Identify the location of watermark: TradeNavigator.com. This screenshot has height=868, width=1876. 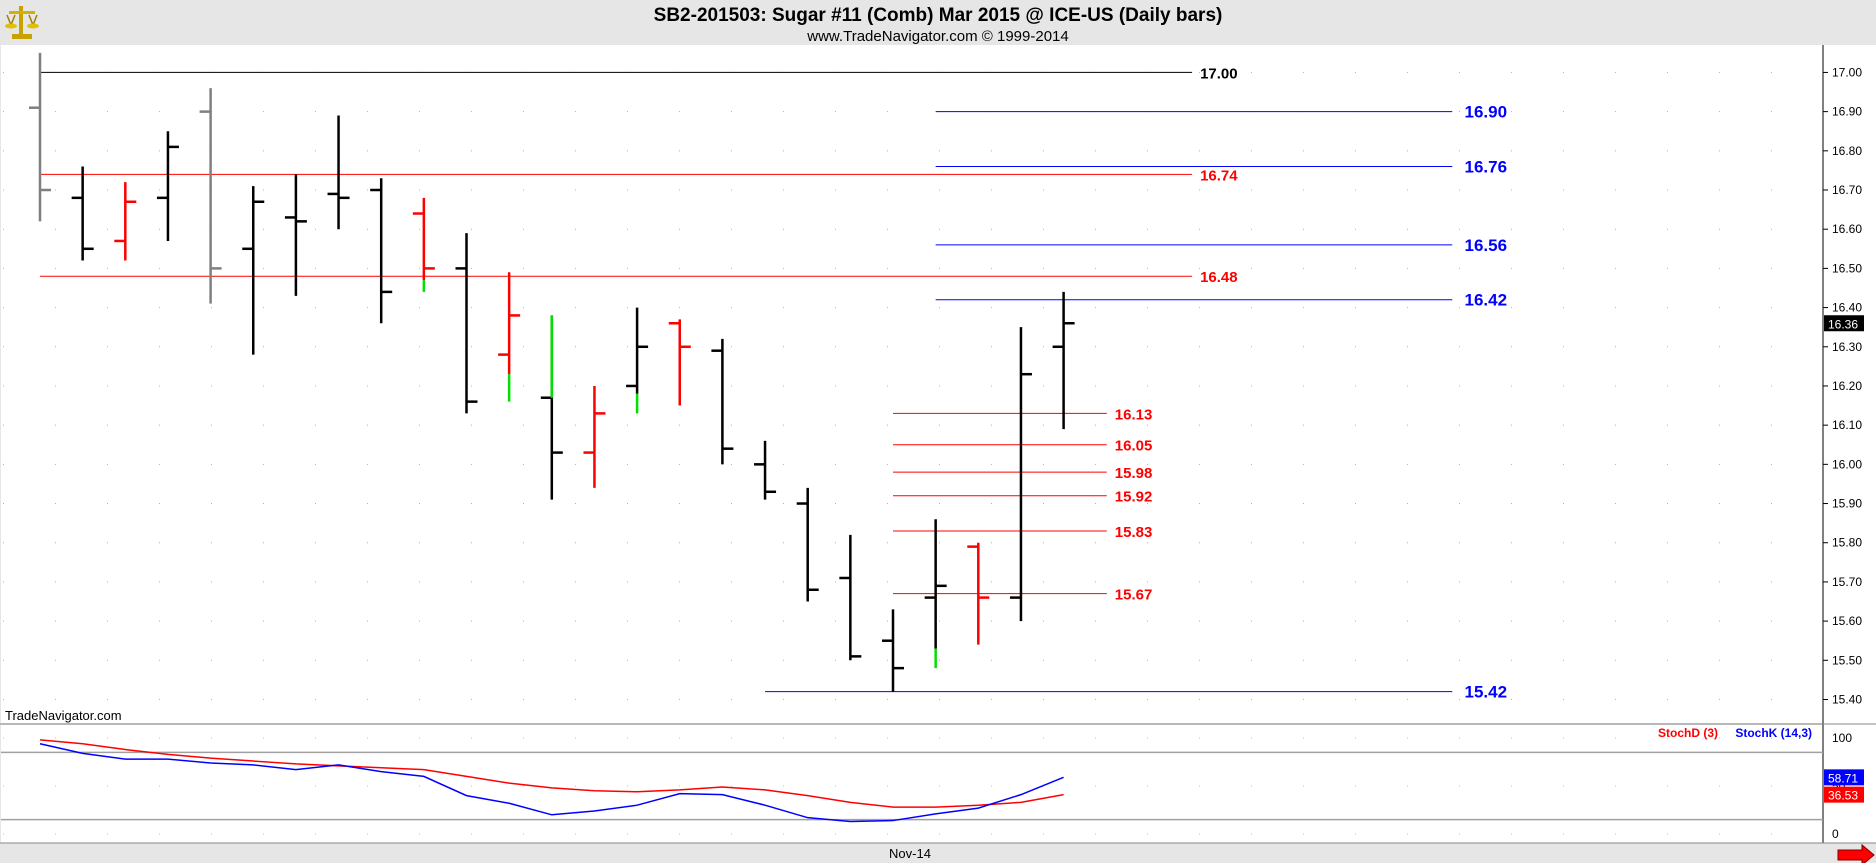
(63, 715).